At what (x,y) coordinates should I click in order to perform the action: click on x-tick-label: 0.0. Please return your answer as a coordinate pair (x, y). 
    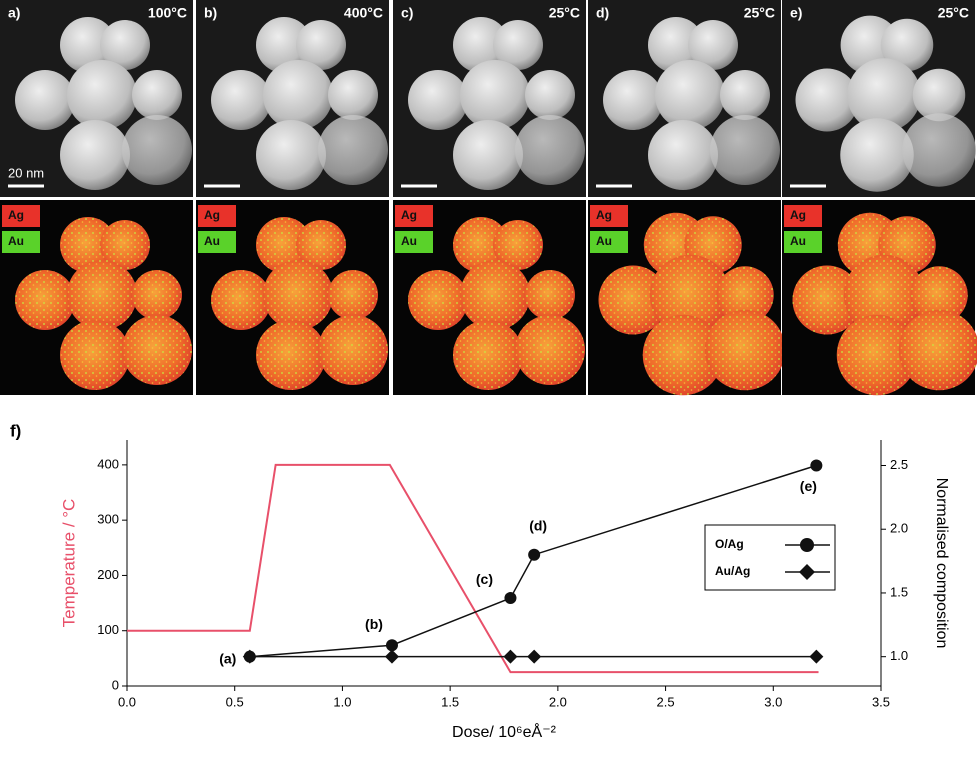
    Looking at the image, I should click on (127, 701).